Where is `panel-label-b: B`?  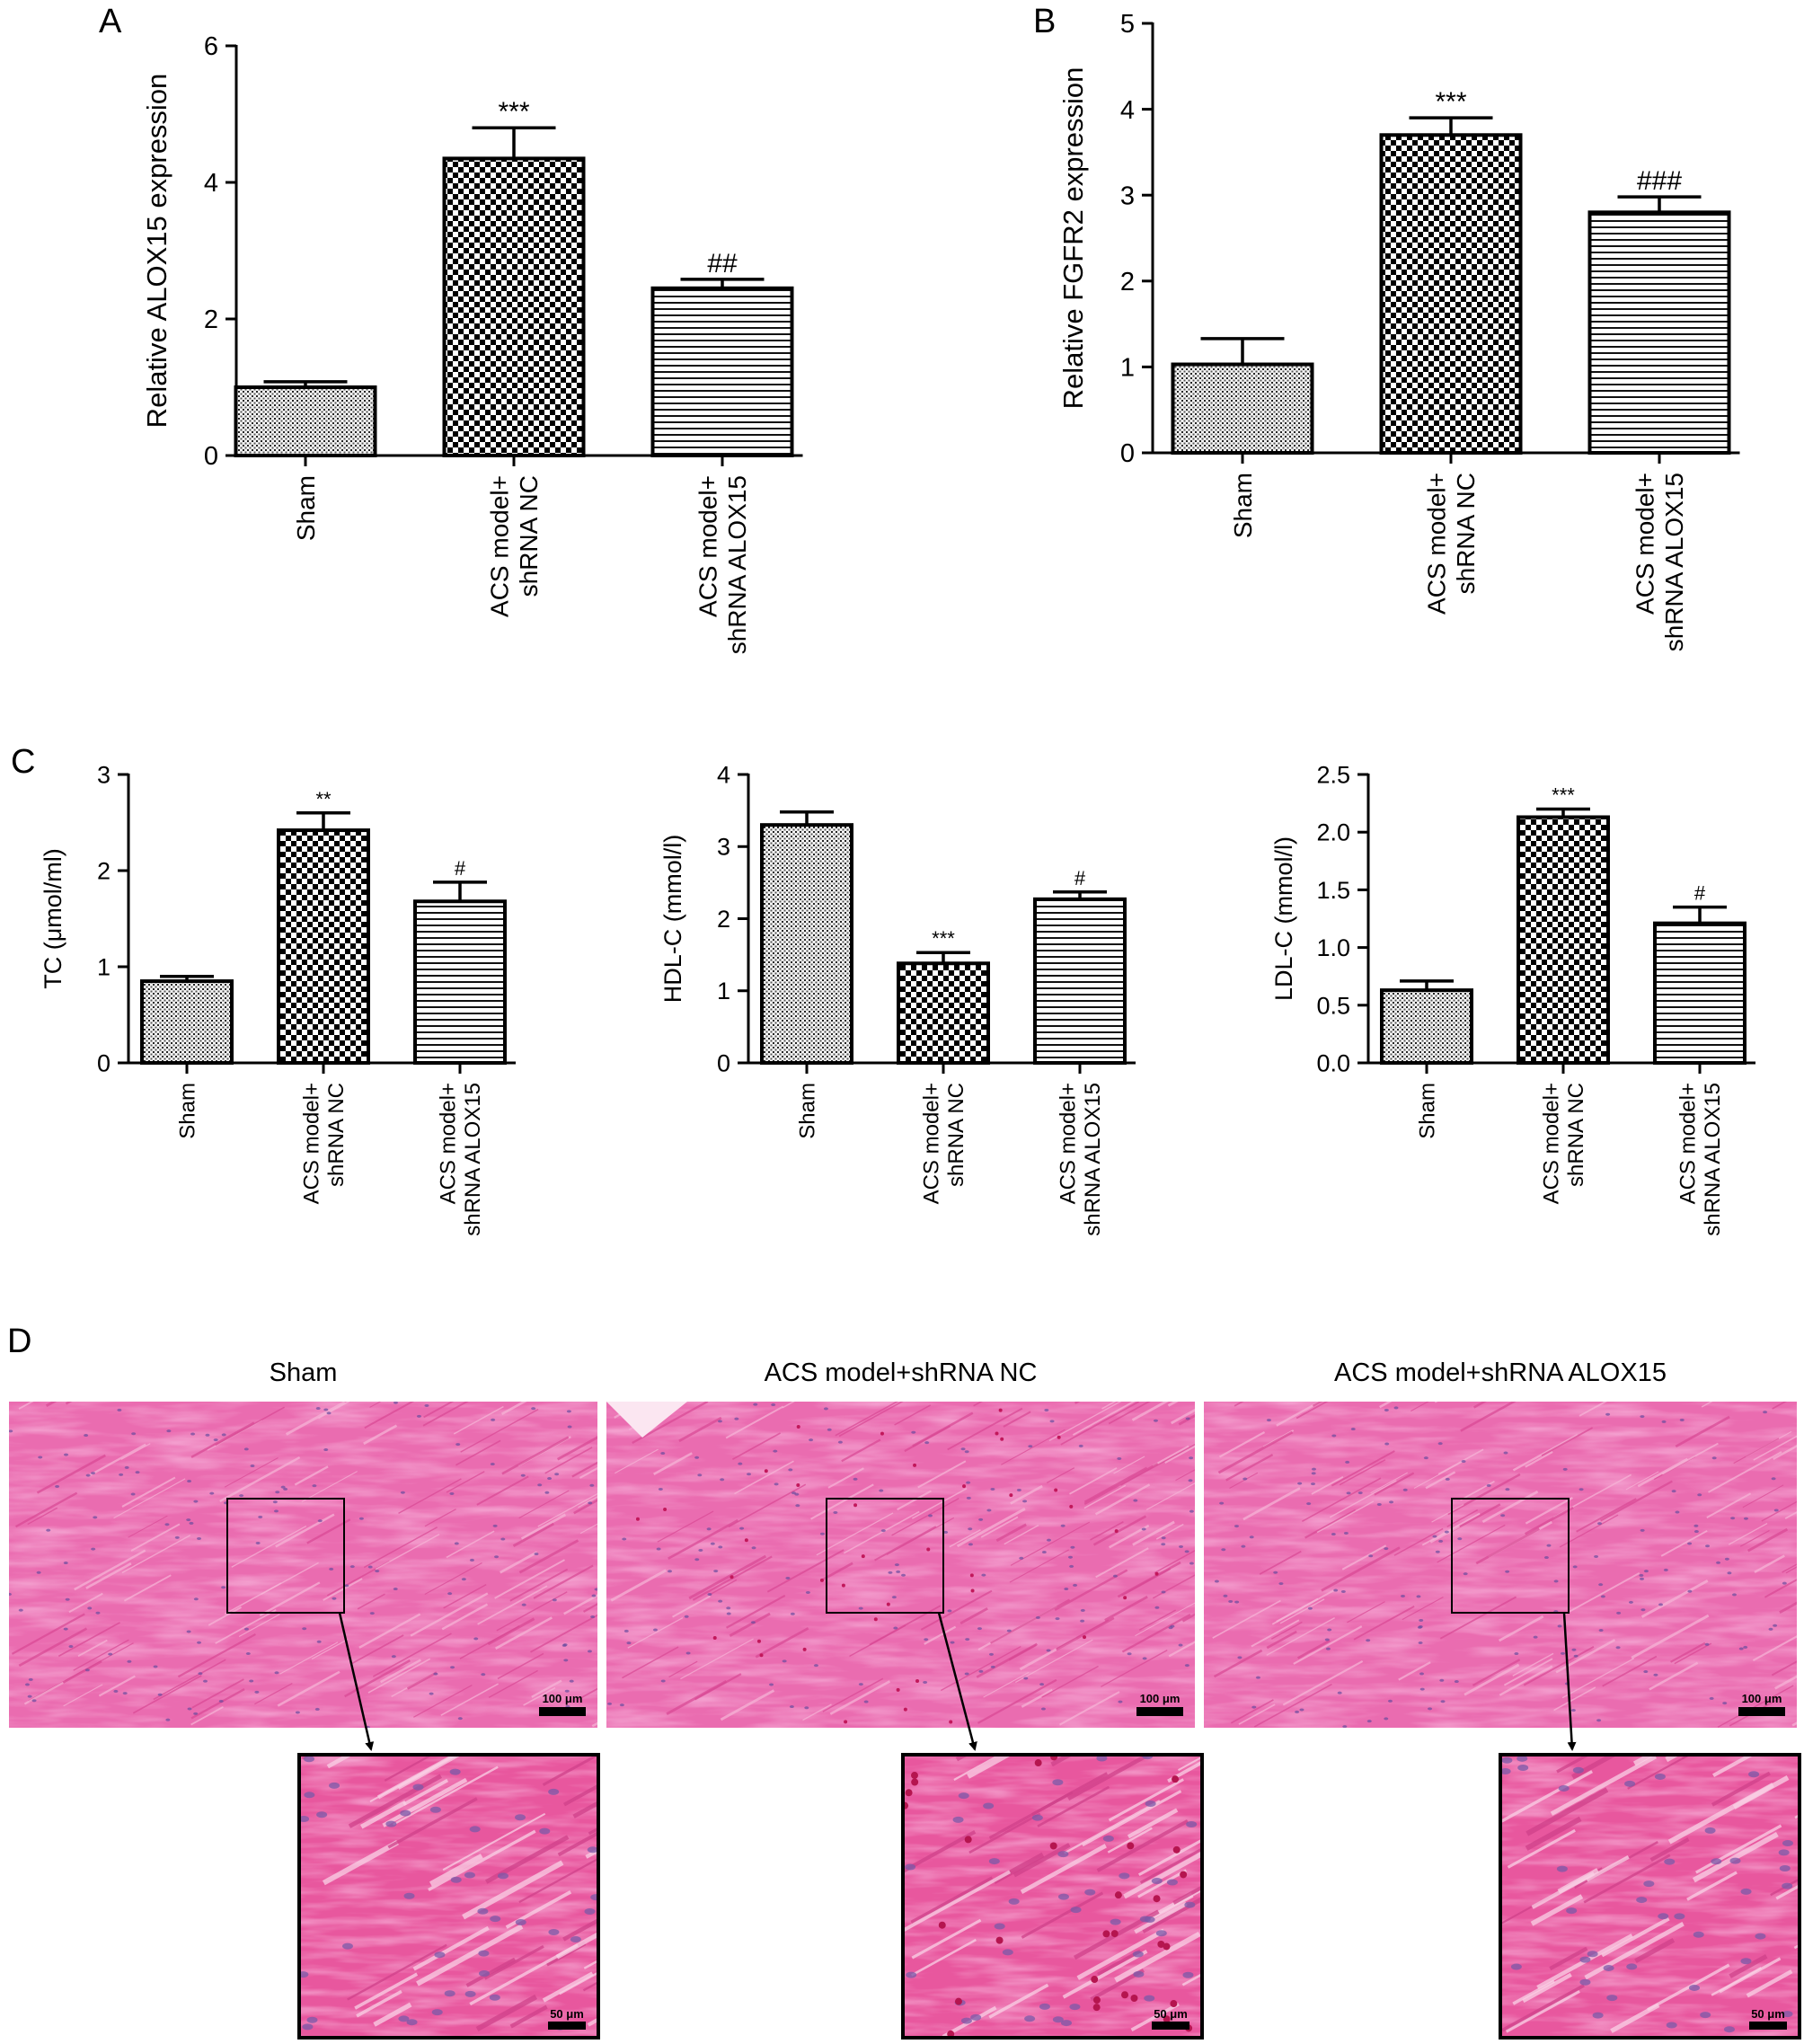 panel-label-b: B is located at coordinates (1044, 21).